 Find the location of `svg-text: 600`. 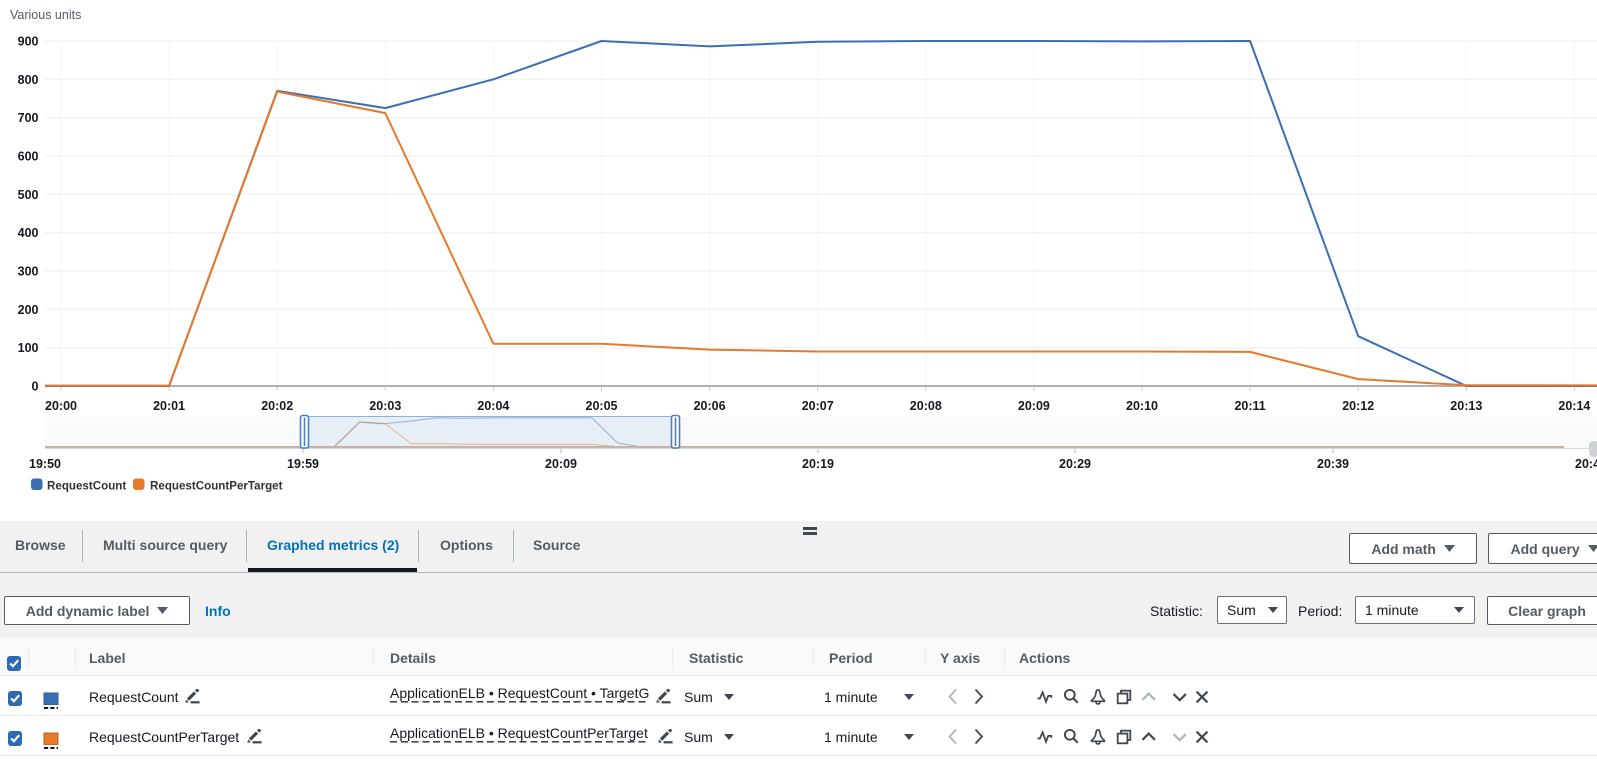

svg-text: 600 is located at coordinates (28, 157).